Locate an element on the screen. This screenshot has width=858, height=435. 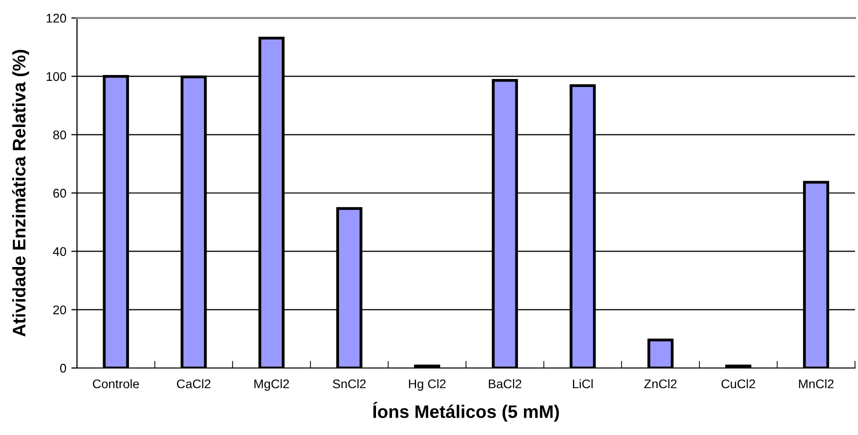
x-tick-label: MnCl2 is located at coordinates (816, 383).